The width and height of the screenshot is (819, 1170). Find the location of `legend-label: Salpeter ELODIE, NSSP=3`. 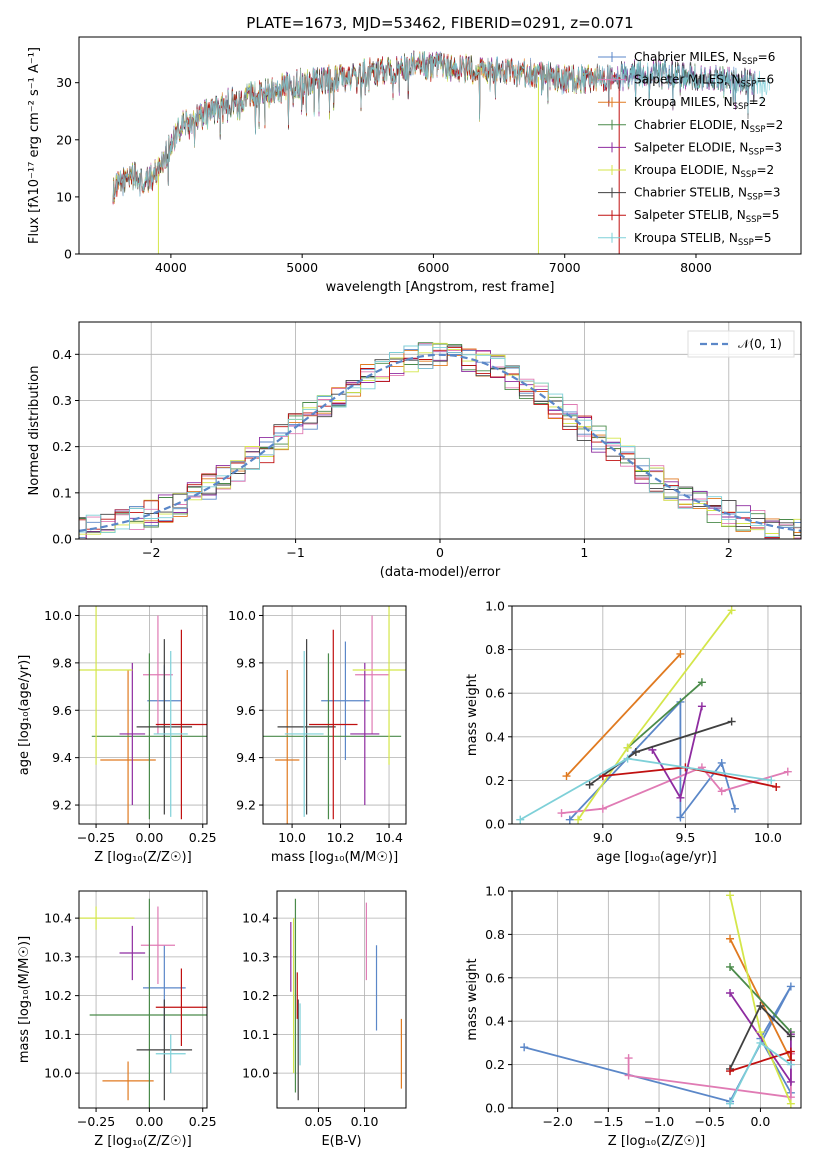

legend-label: Salpeter ELODIE, NSSP=3 is located at coordinates (708, 148).